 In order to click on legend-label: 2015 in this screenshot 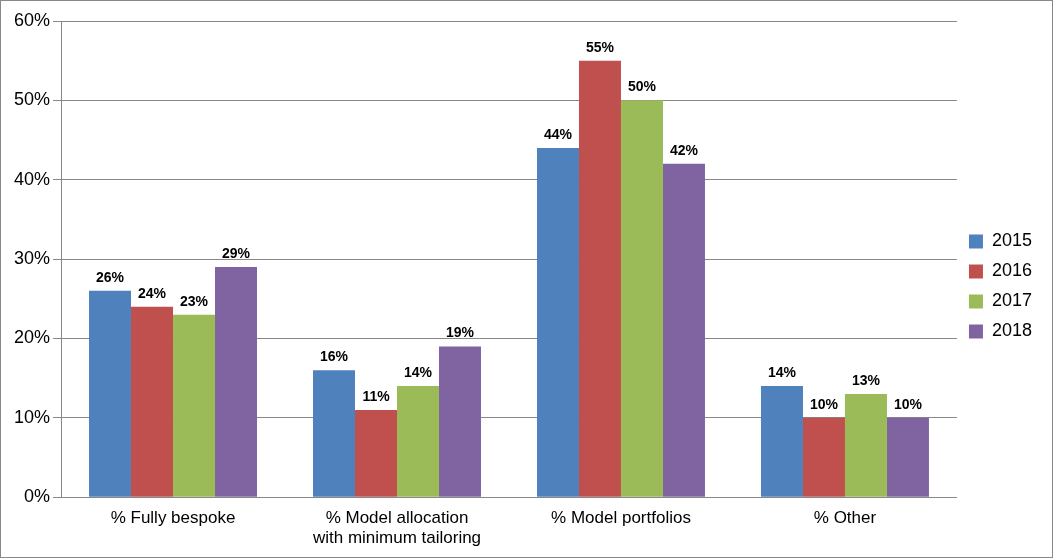, I will do `click(1011, 240)`.